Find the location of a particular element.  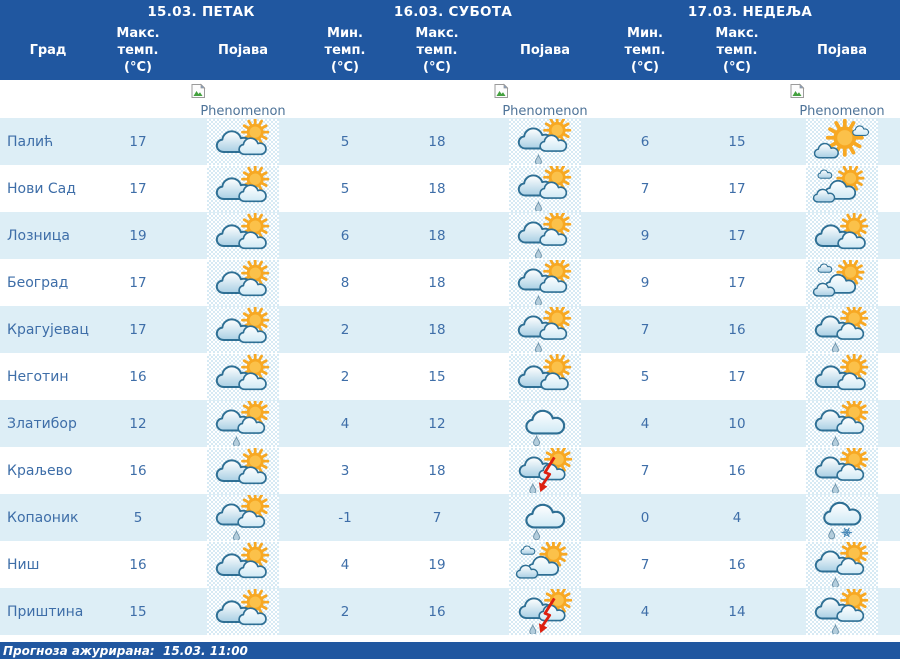

city-name: Ниш is located at coordinates (23, 564).